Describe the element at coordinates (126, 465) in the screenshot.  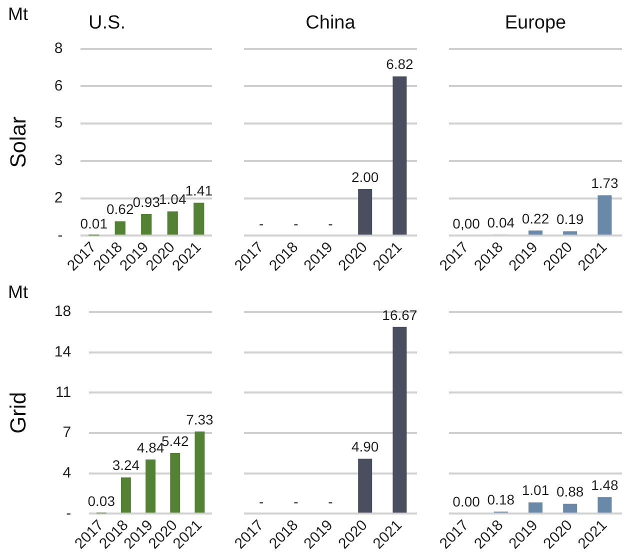
I see `data-label: 3.24` at that location.